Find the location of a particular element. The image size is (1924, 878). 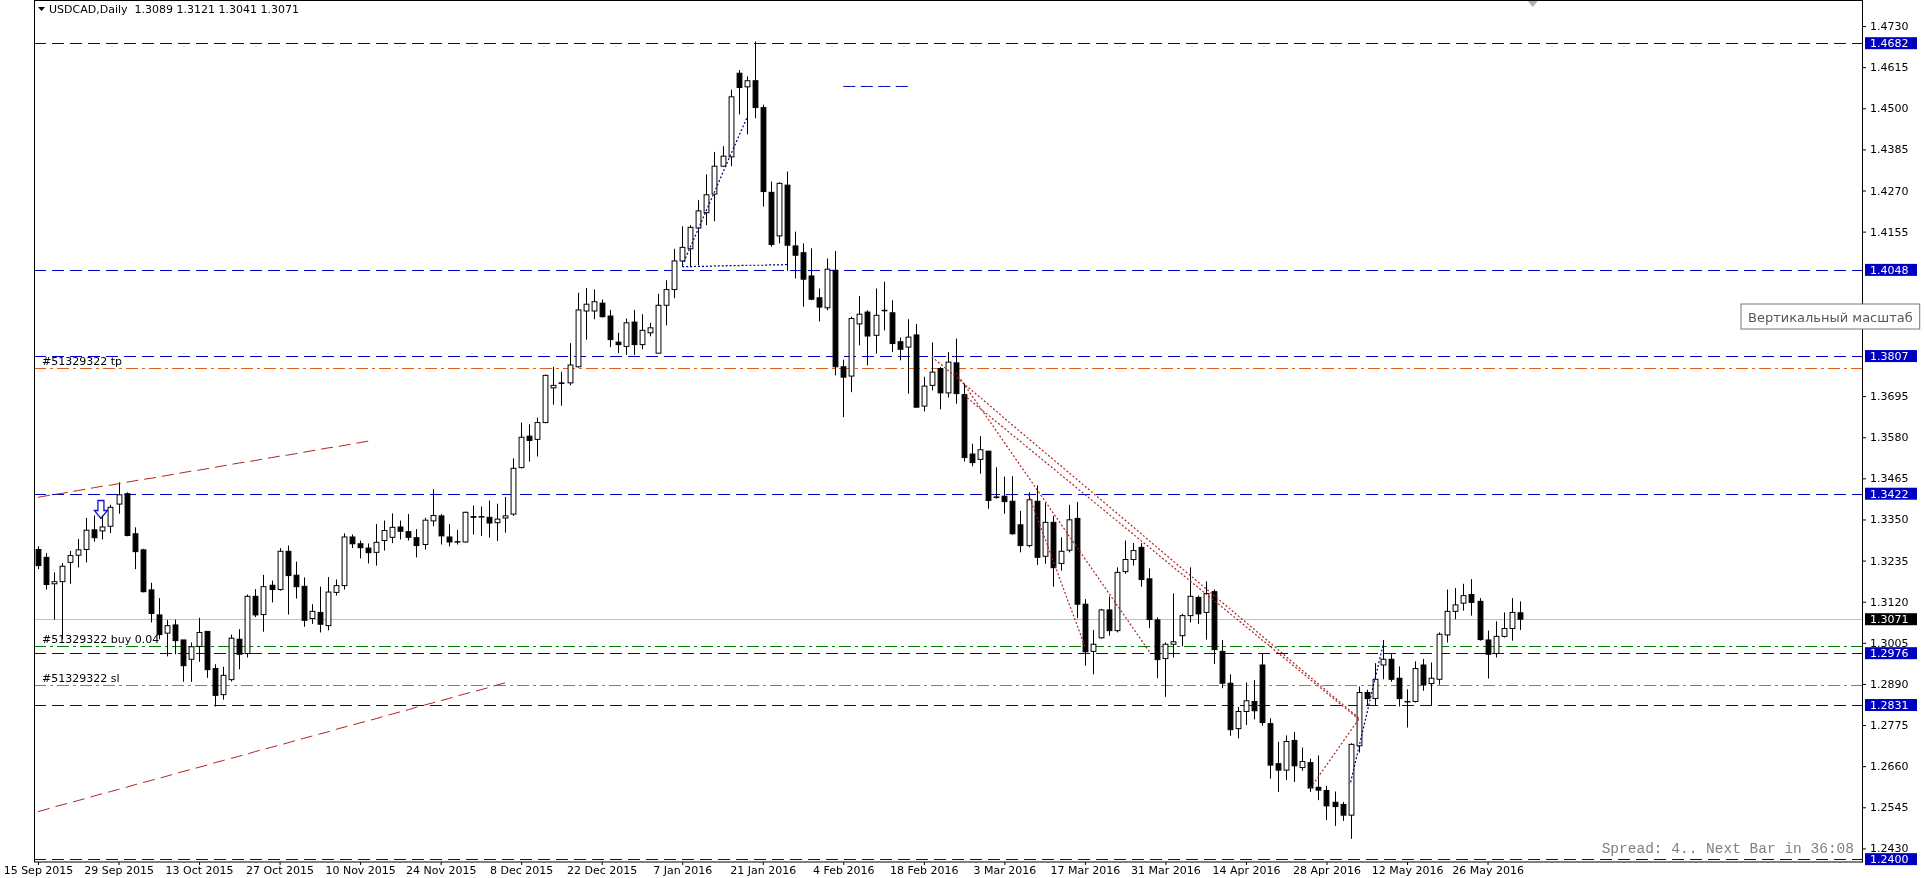

x-tick-label: 22 Dec 2015 is located at coordinates (602, 870).